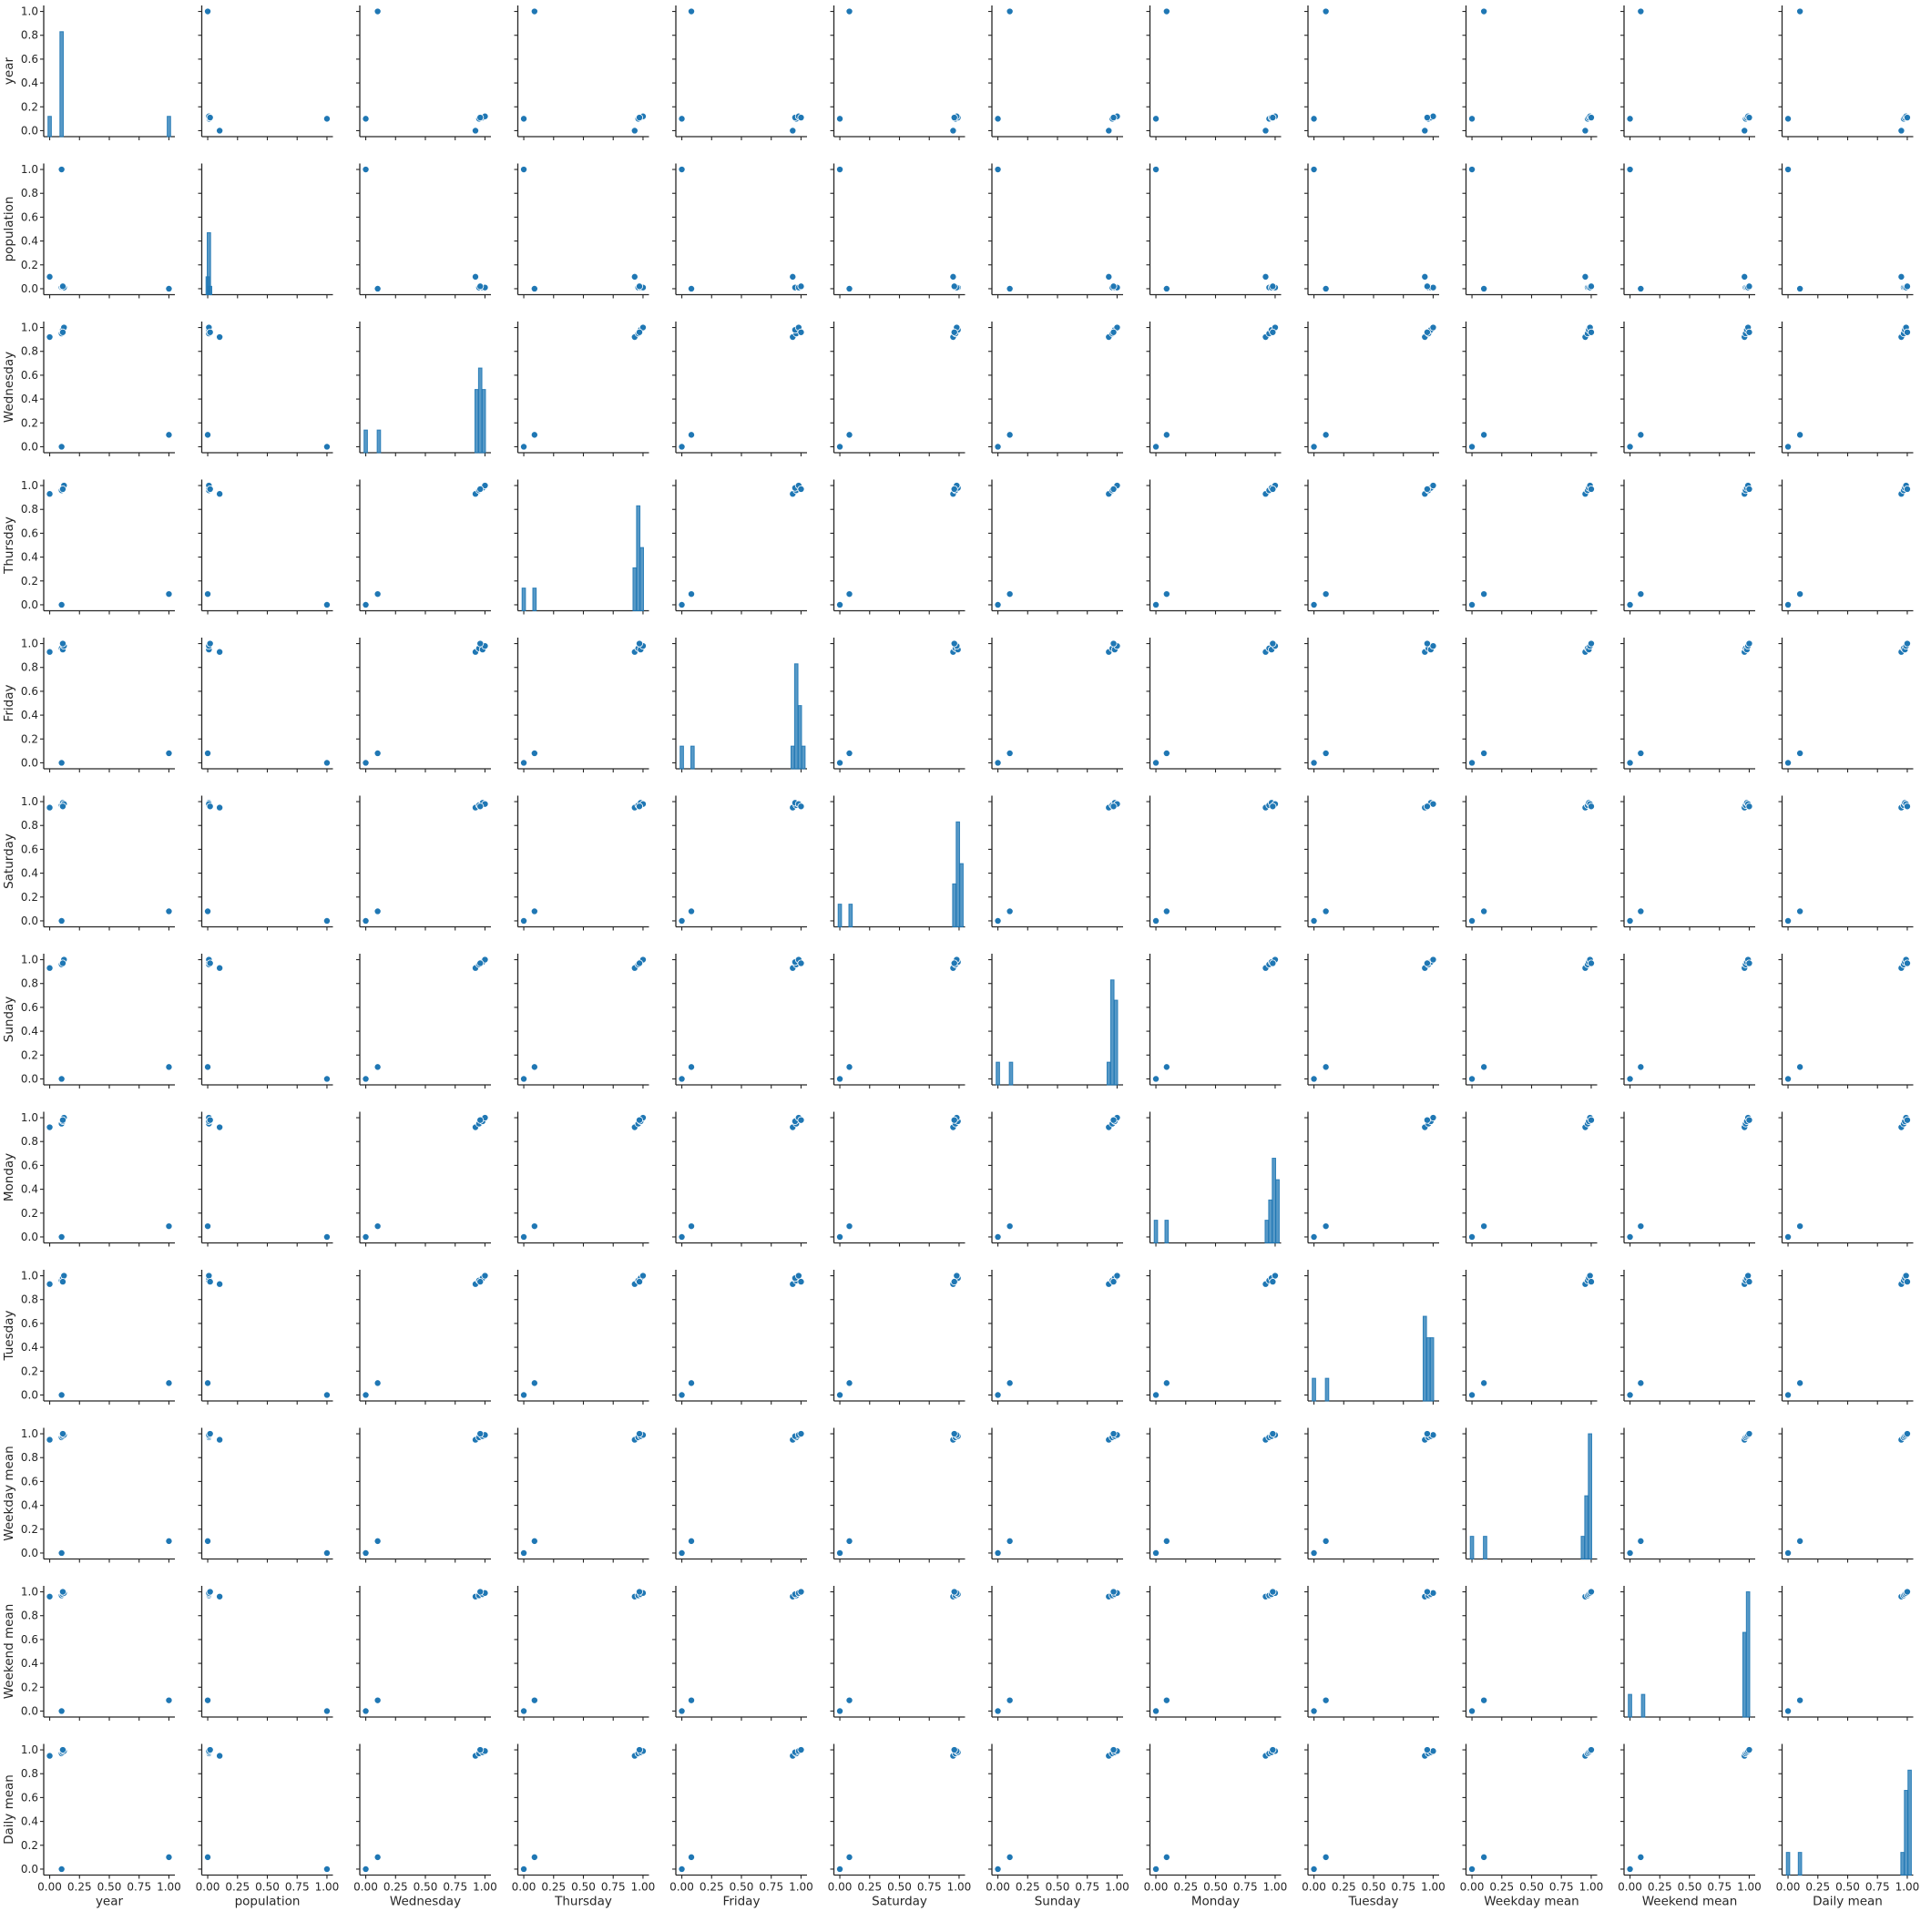 The width and height of the screenshot is (1931, 1932). I want to click on panel-Tuesday-vs-population, so click(265, 1337).